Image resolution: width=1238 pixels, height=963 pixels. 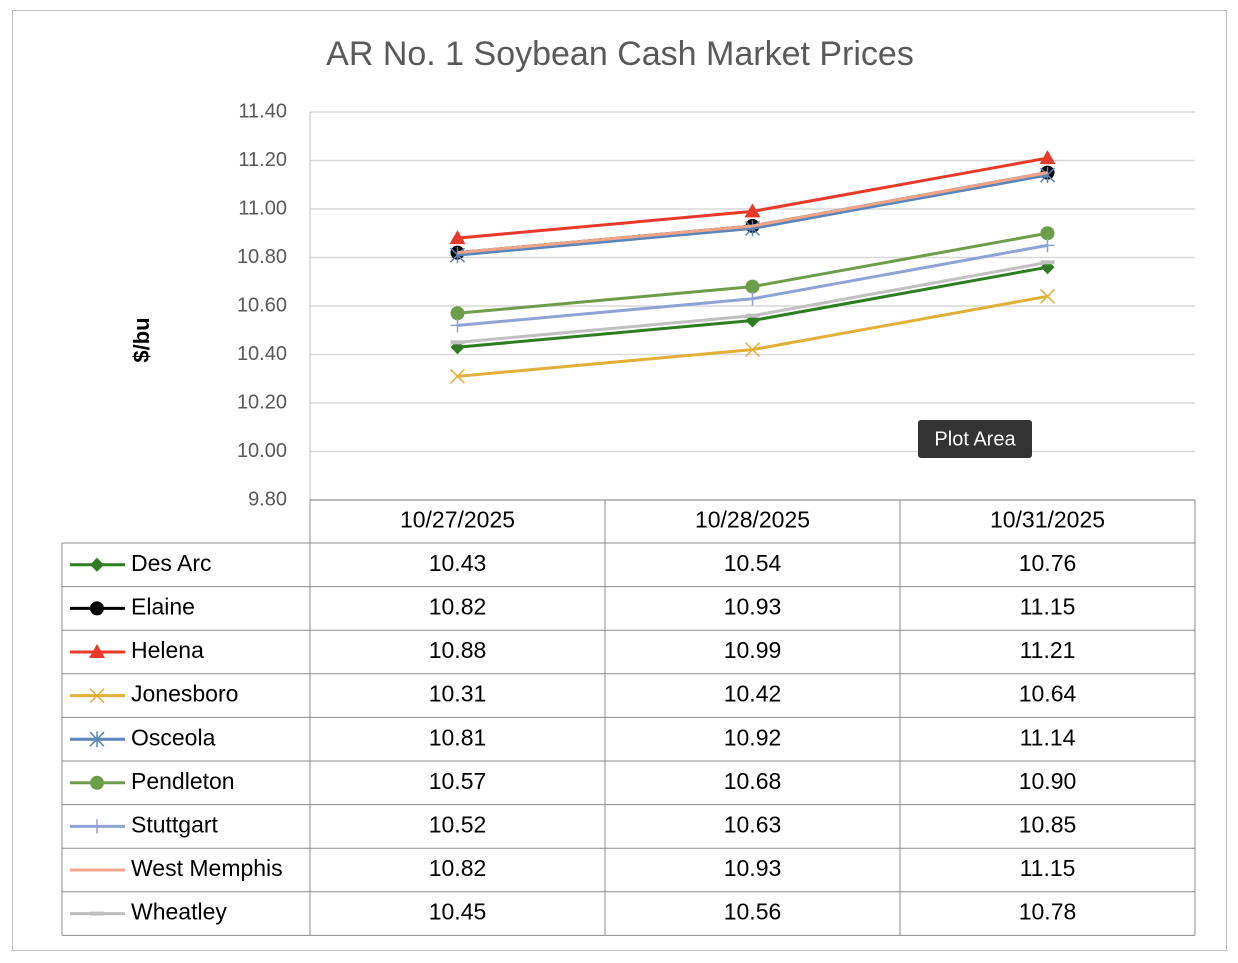 I want to click on y-axis-label: $/bu, so click(x=141, y=339).